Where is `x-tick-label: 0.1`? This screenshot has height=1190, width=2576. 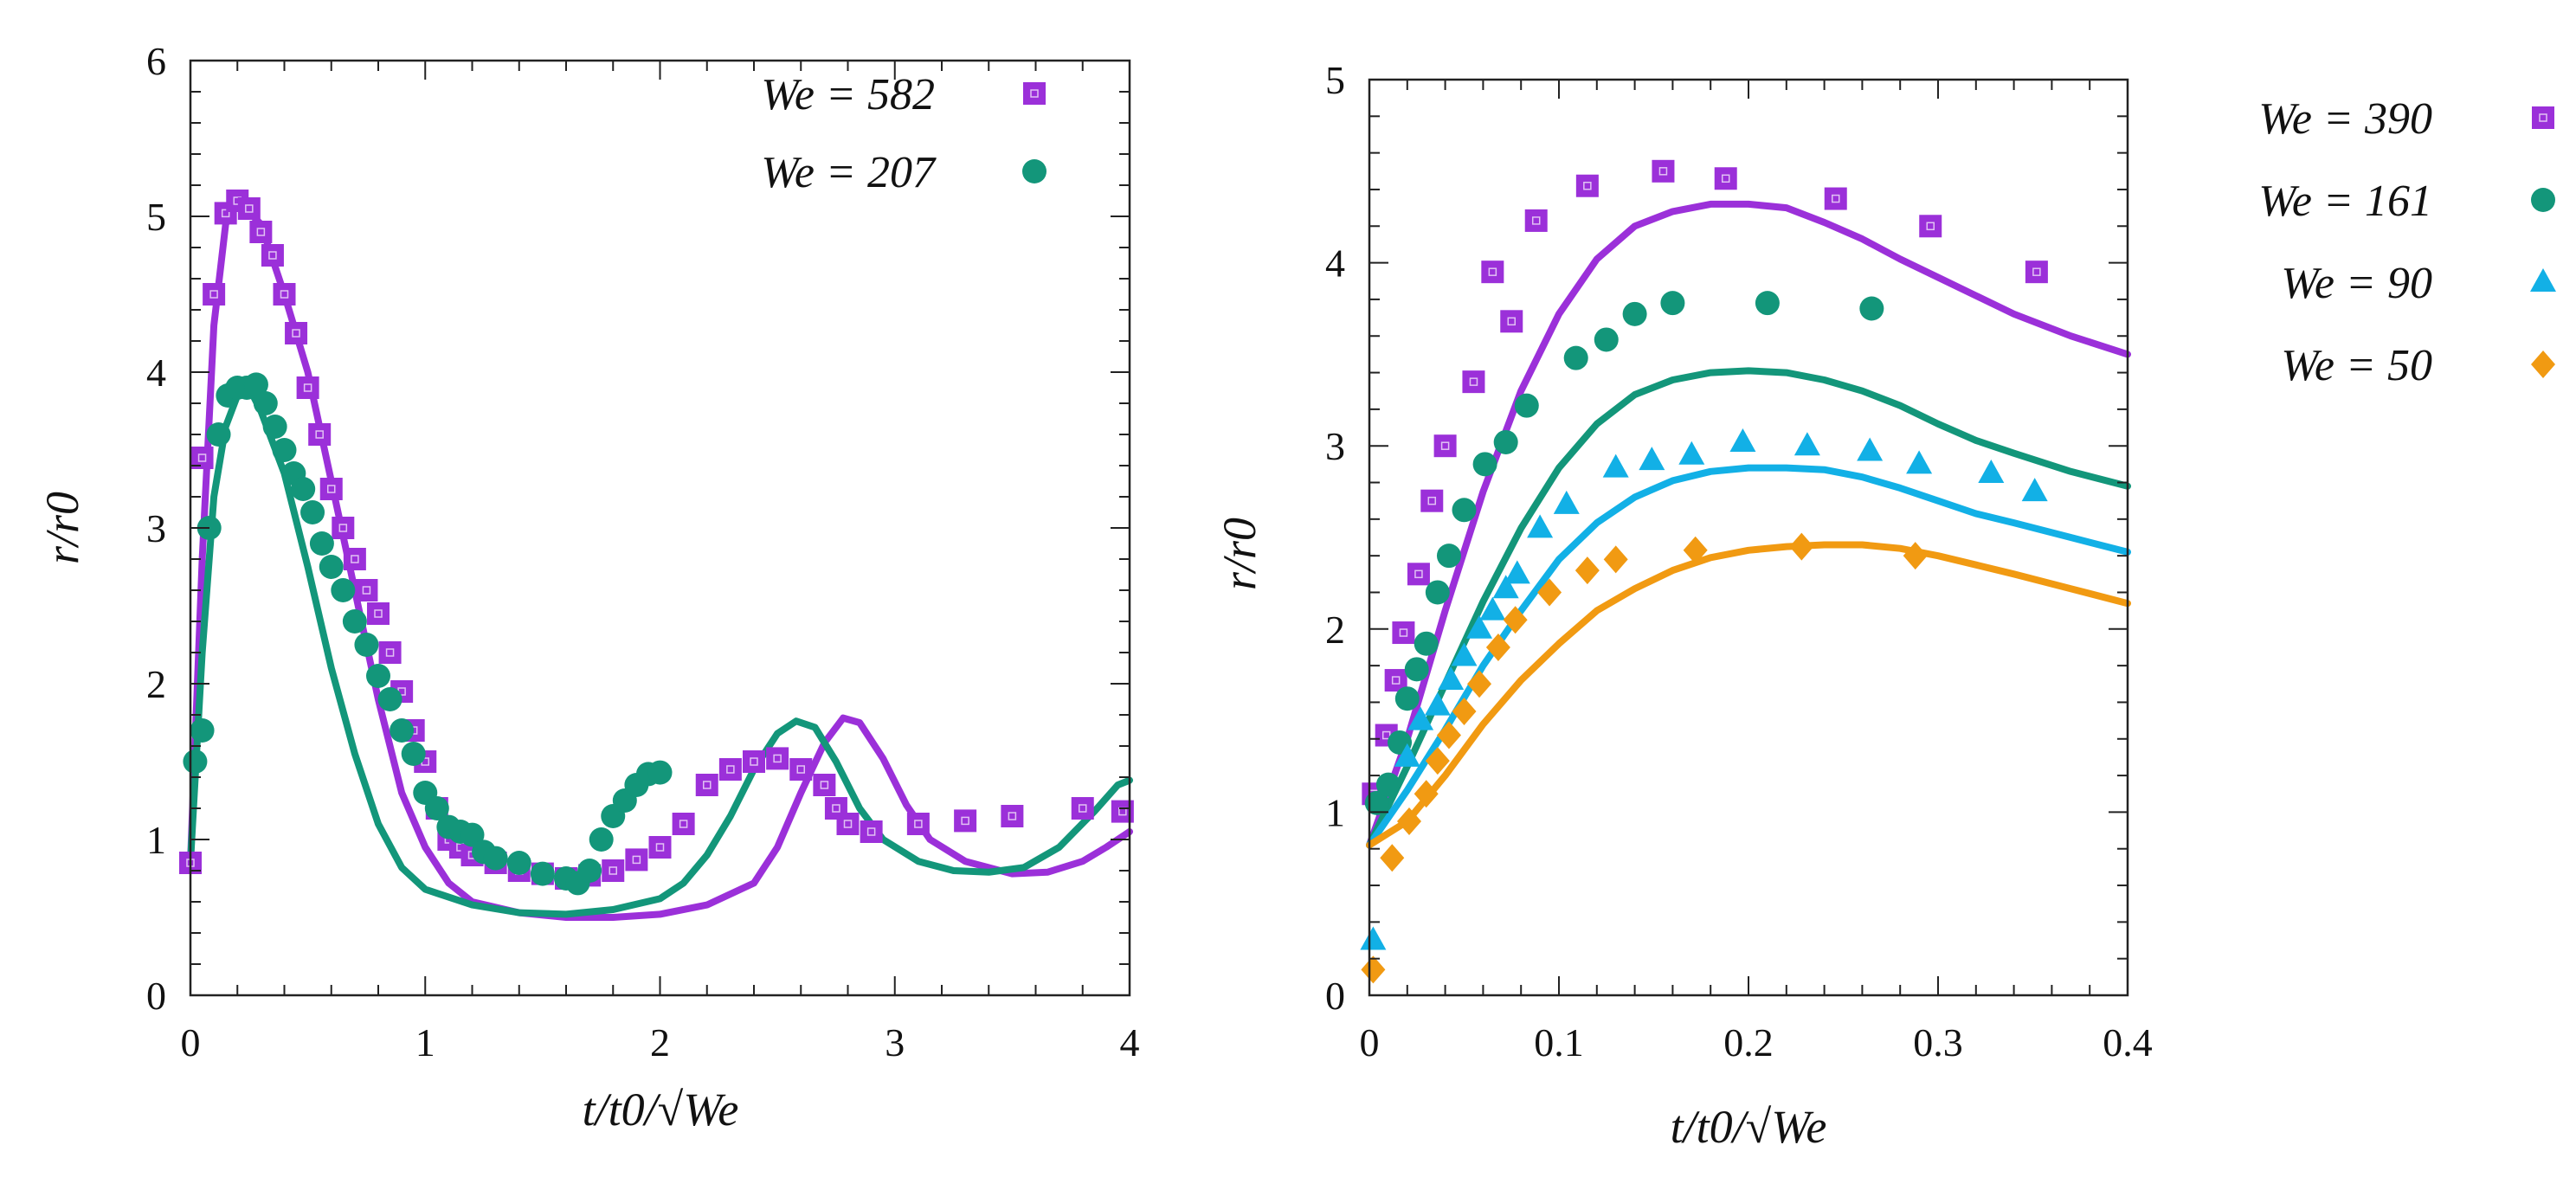
x-tick-label: 0.1 is located at coordinates (1559, 1042).